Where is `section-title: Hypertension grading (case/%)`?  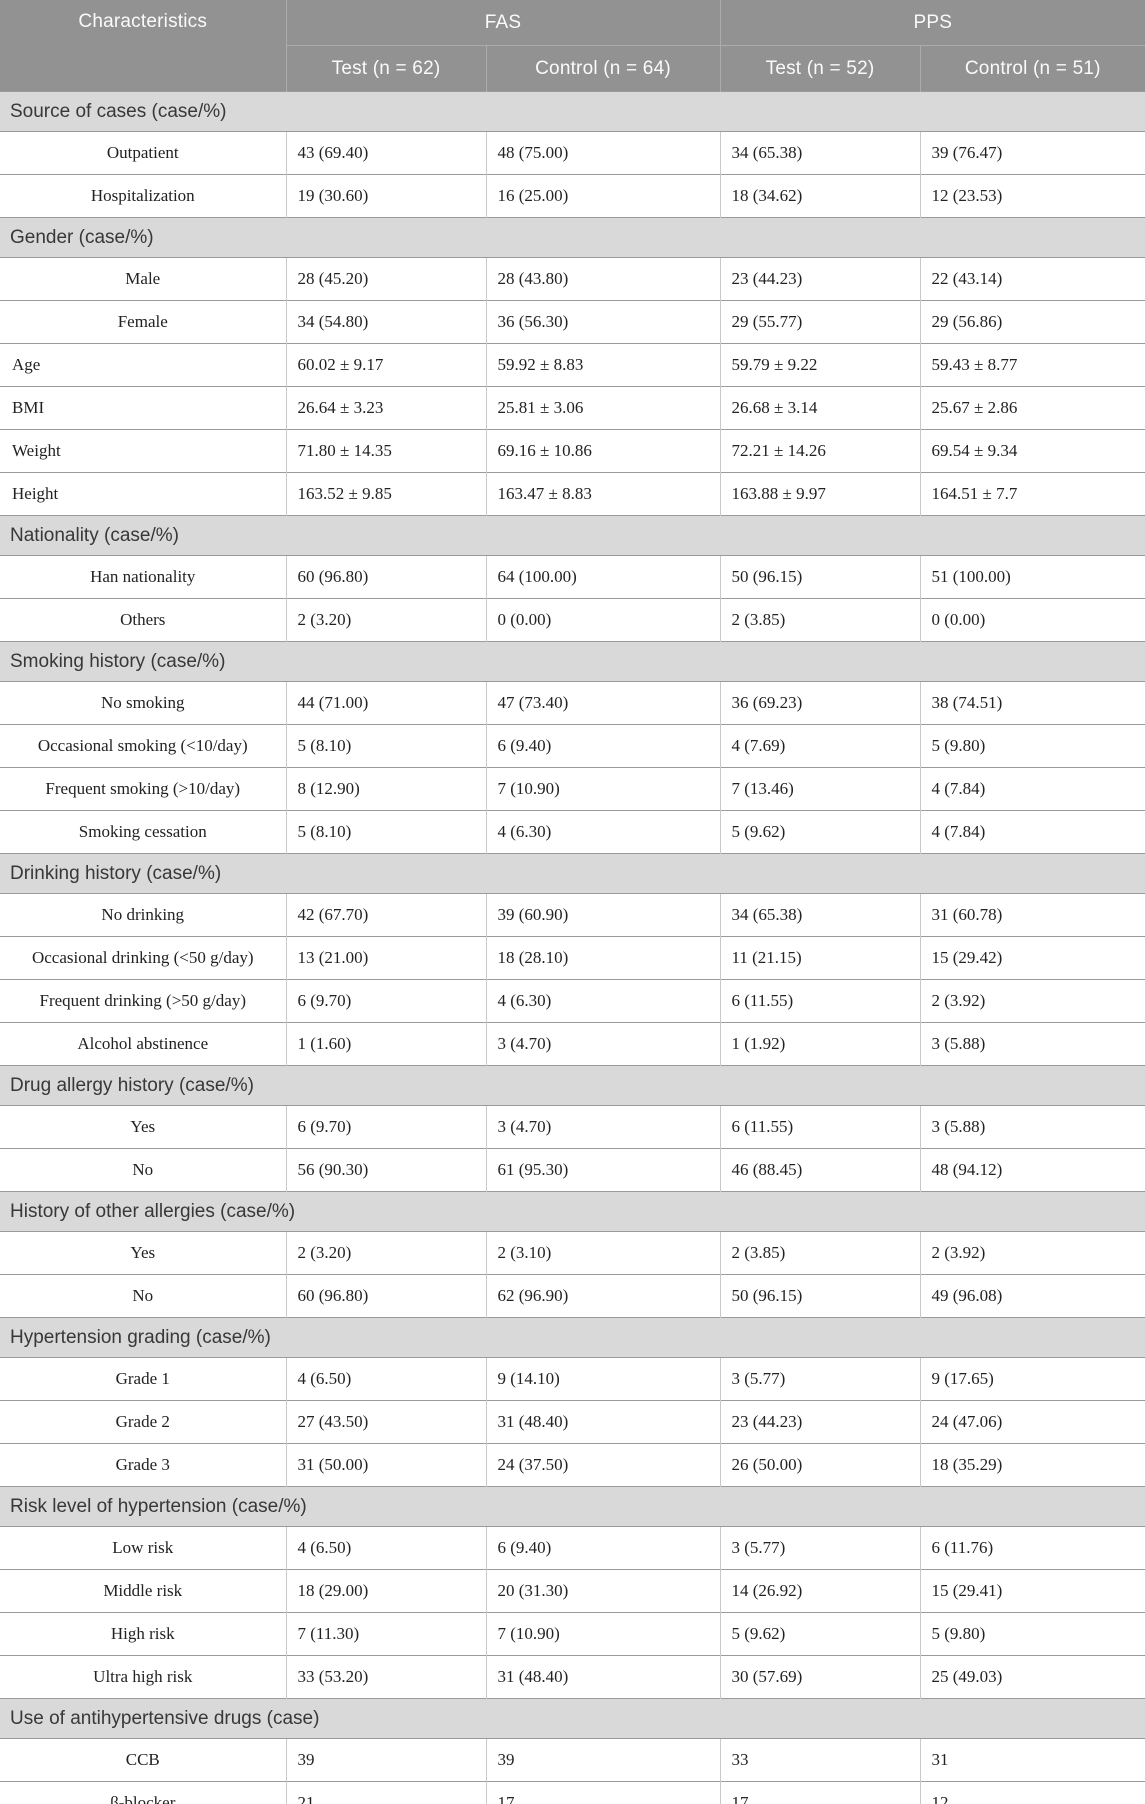
section-title: Hypertension grading (case/%) is located at coordinates (572, 1337).